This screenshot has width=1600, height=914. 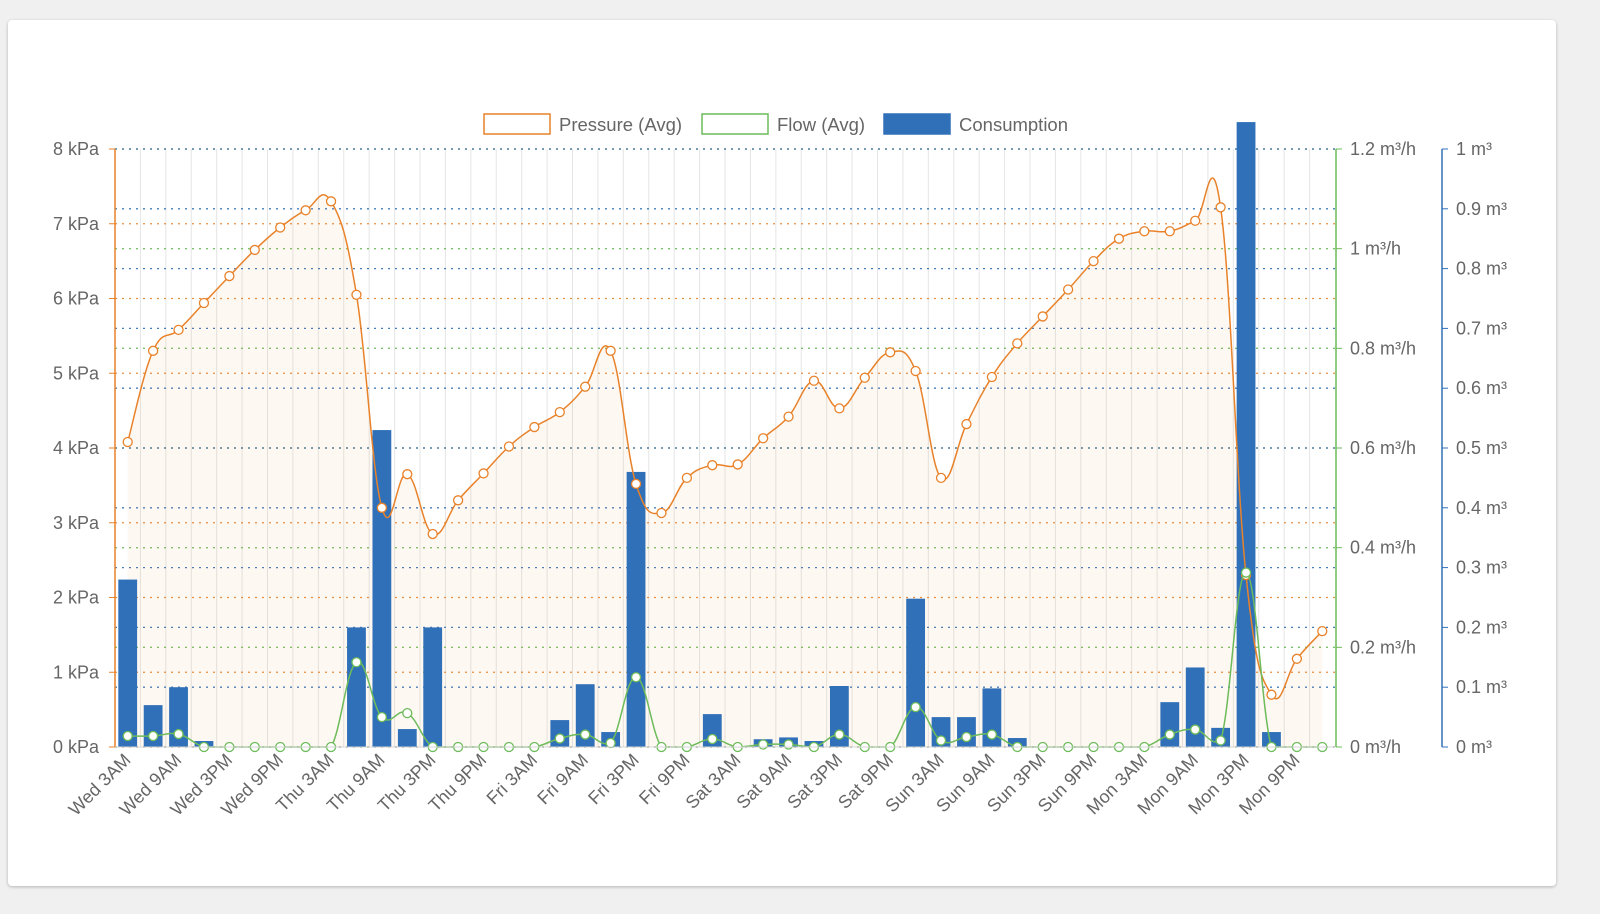 I want to click on flow-axis-tick-label: 1.2 m³/h, so click(x=1383, y=149).